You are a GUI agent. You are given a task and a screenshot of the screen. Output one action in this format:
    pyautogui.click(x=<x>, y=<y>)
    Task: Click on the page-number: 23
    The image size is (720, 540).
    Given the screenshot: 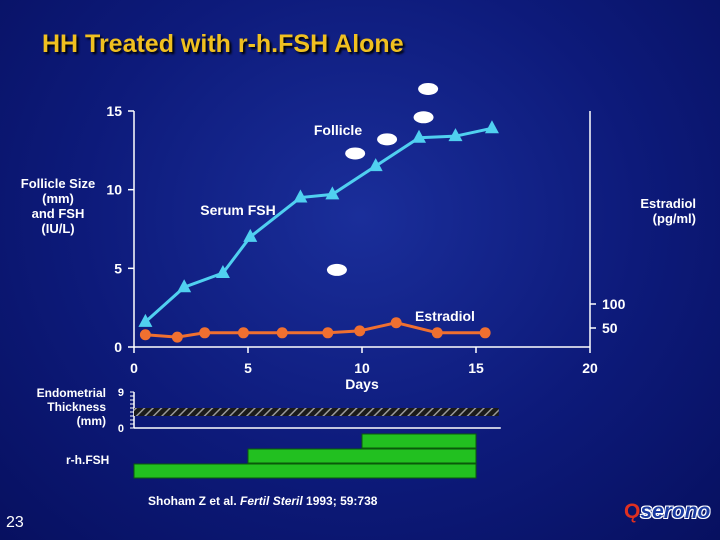 What is the action you would take?
    pyautogui.click(x=15, y=522)
    